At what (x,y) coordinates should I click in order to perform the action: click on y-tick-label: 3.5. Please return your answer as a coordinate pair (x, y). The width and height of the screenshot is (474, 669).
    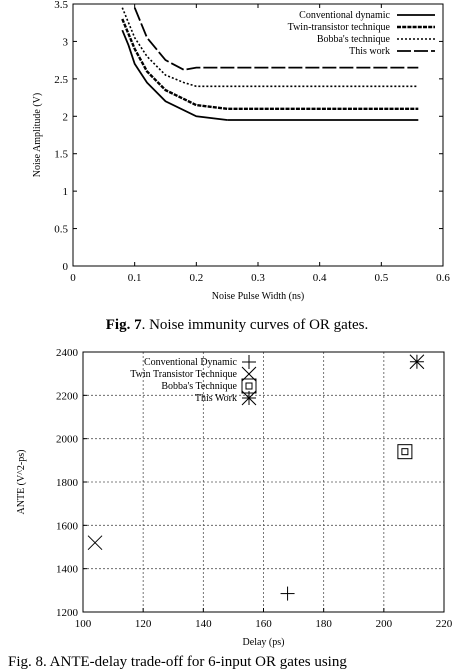
    Looking at the image, I should click on (61, 5).